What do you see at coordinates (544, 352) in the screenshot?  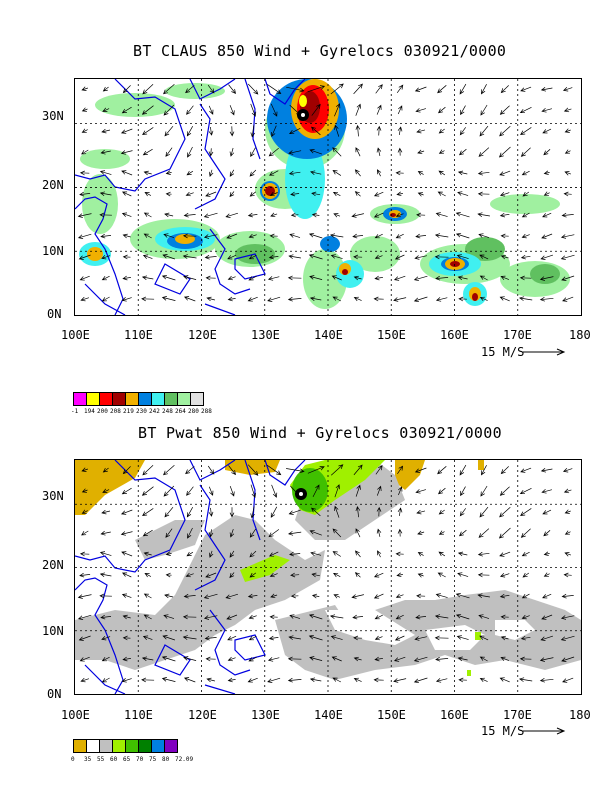 I see `panel1-wind-scale-arrow` at bounding box center [544, 352].